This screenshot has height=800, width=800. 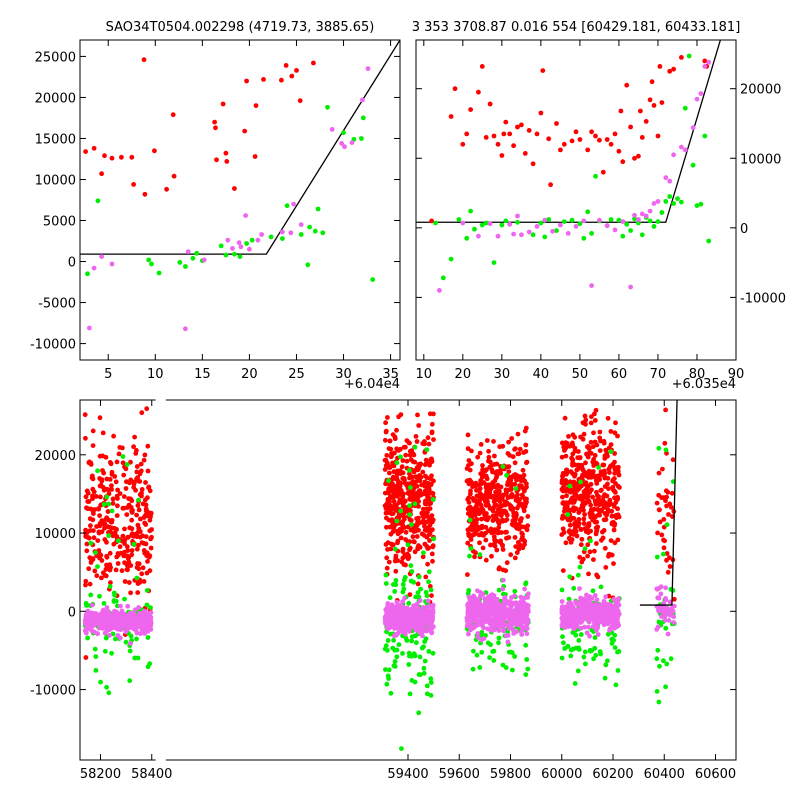 I want to click on panel-top-left-point-violet, so click(x=282, y=232).